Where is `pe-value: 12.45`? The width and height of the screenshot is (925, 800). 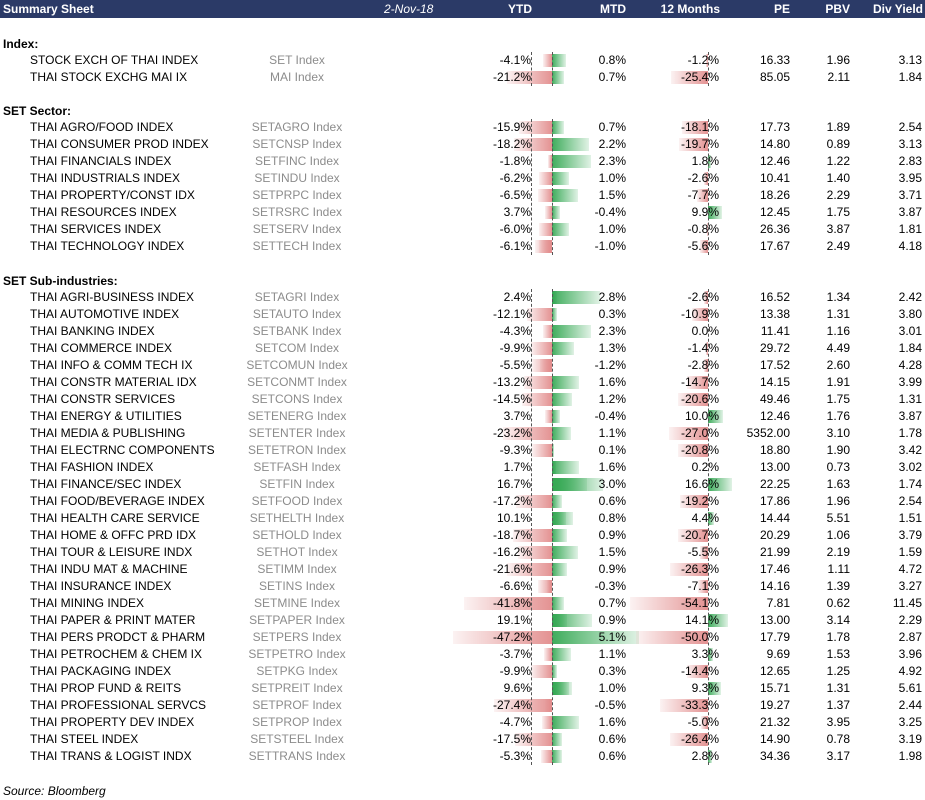 pe-value: 12.45 is located at coordinates (774, 212).